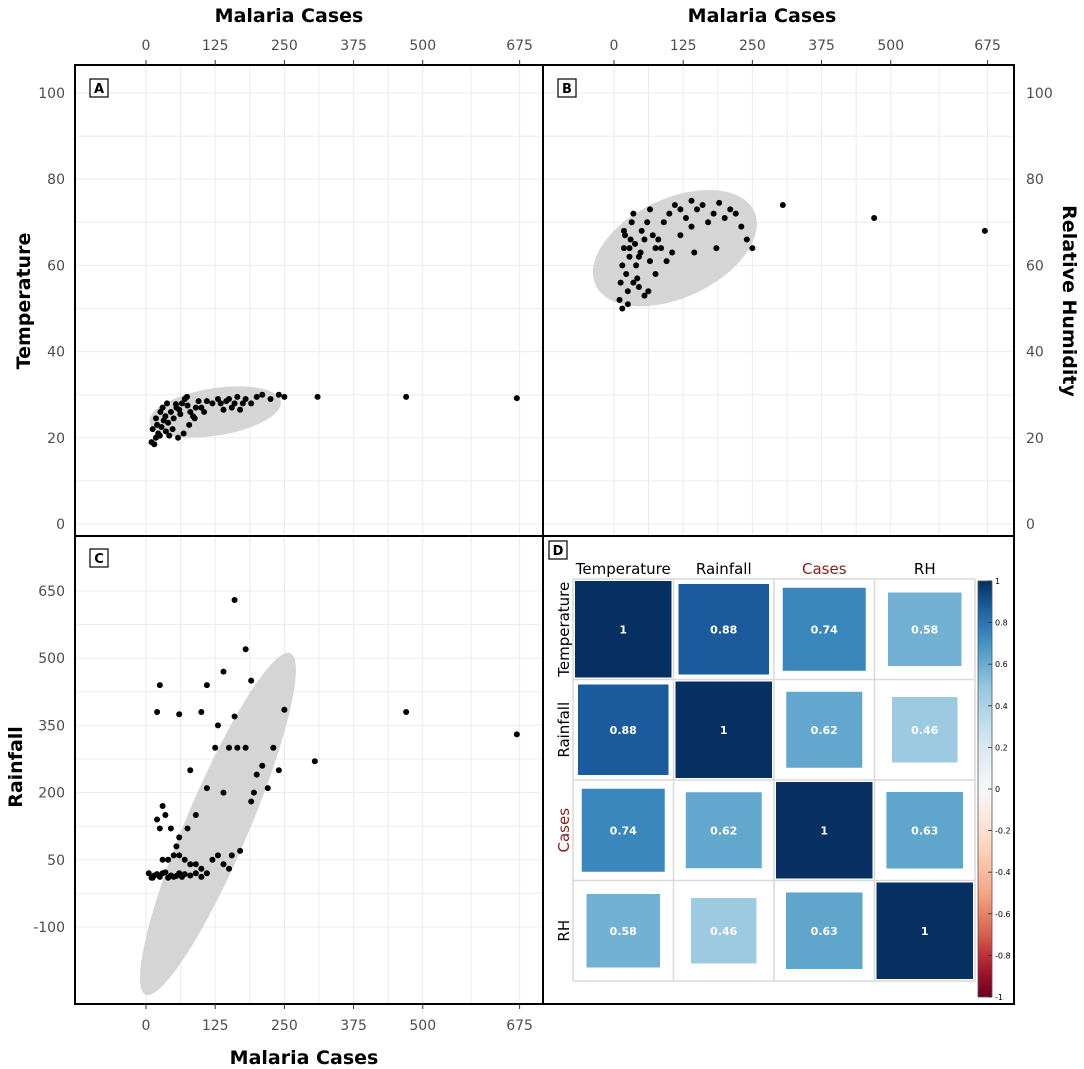 The image size is (1084, 1069). Describe the element at coordinates (614, 46) in the screenshot. I see `panel-b-x-tick-label: 0` at that location.